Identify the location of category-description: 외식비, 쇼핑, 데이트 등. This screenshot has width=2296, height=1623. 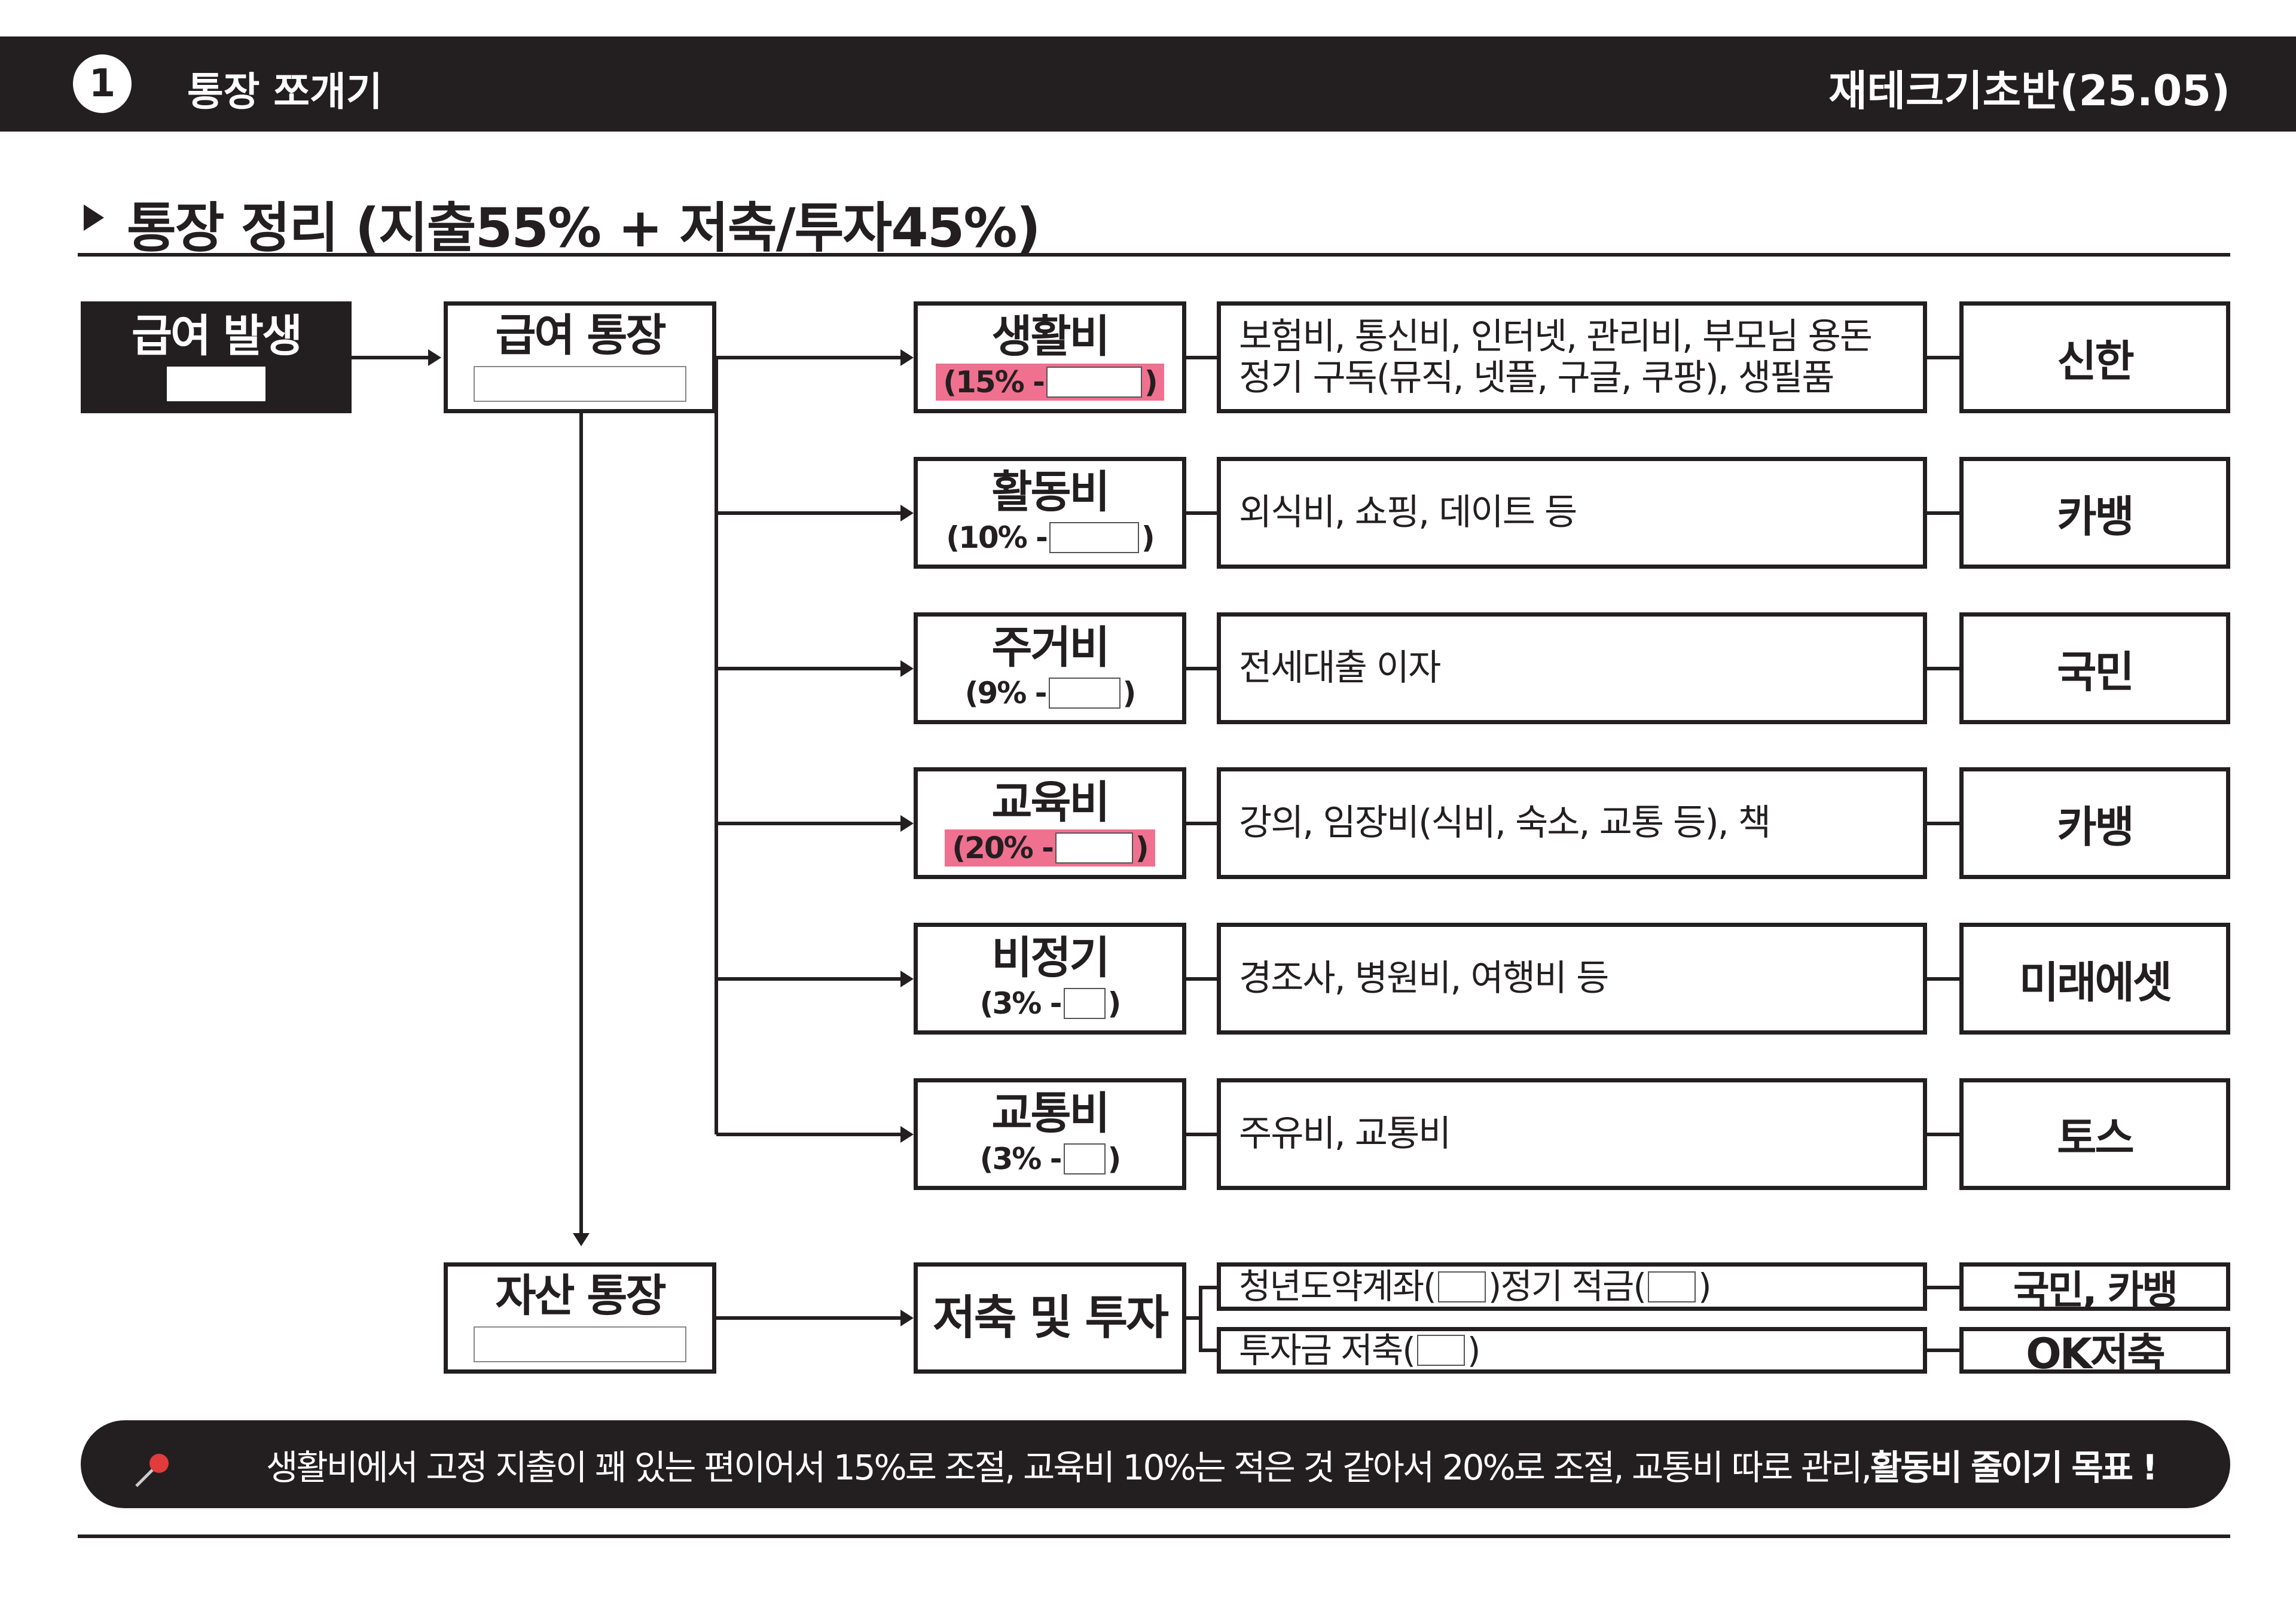
(1572, 513).